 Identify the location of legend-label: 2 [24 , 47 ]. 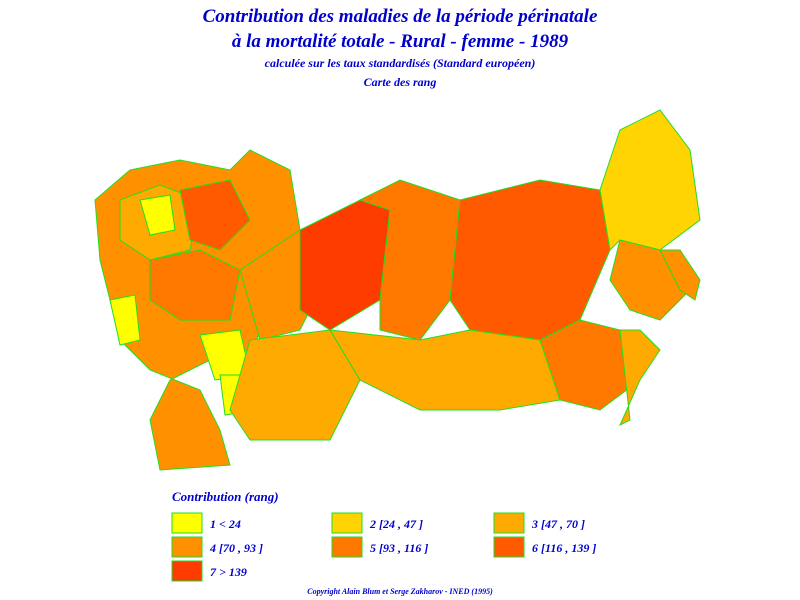
(396, 524).